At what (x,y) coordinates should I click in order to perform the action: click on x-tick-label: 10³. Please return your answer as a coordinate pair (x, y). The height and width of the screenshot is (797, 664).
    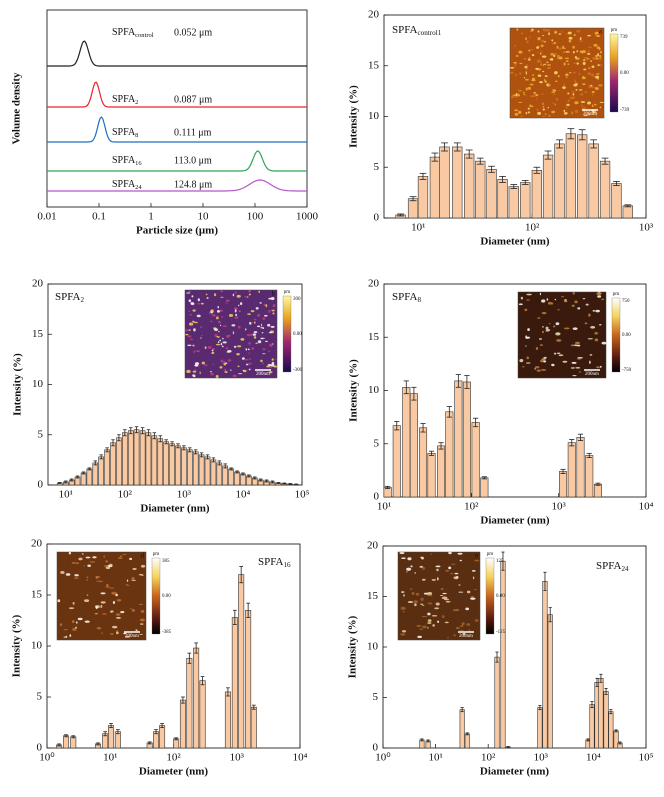
    Looking at the image, I should click on (184, 495).